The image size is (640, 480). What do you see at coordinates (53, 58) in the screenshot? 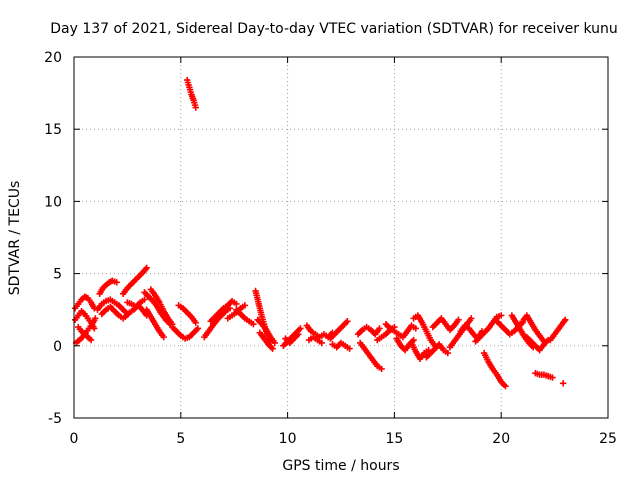
I see `y-tick-label: 20` at bounding box center [53, 58].